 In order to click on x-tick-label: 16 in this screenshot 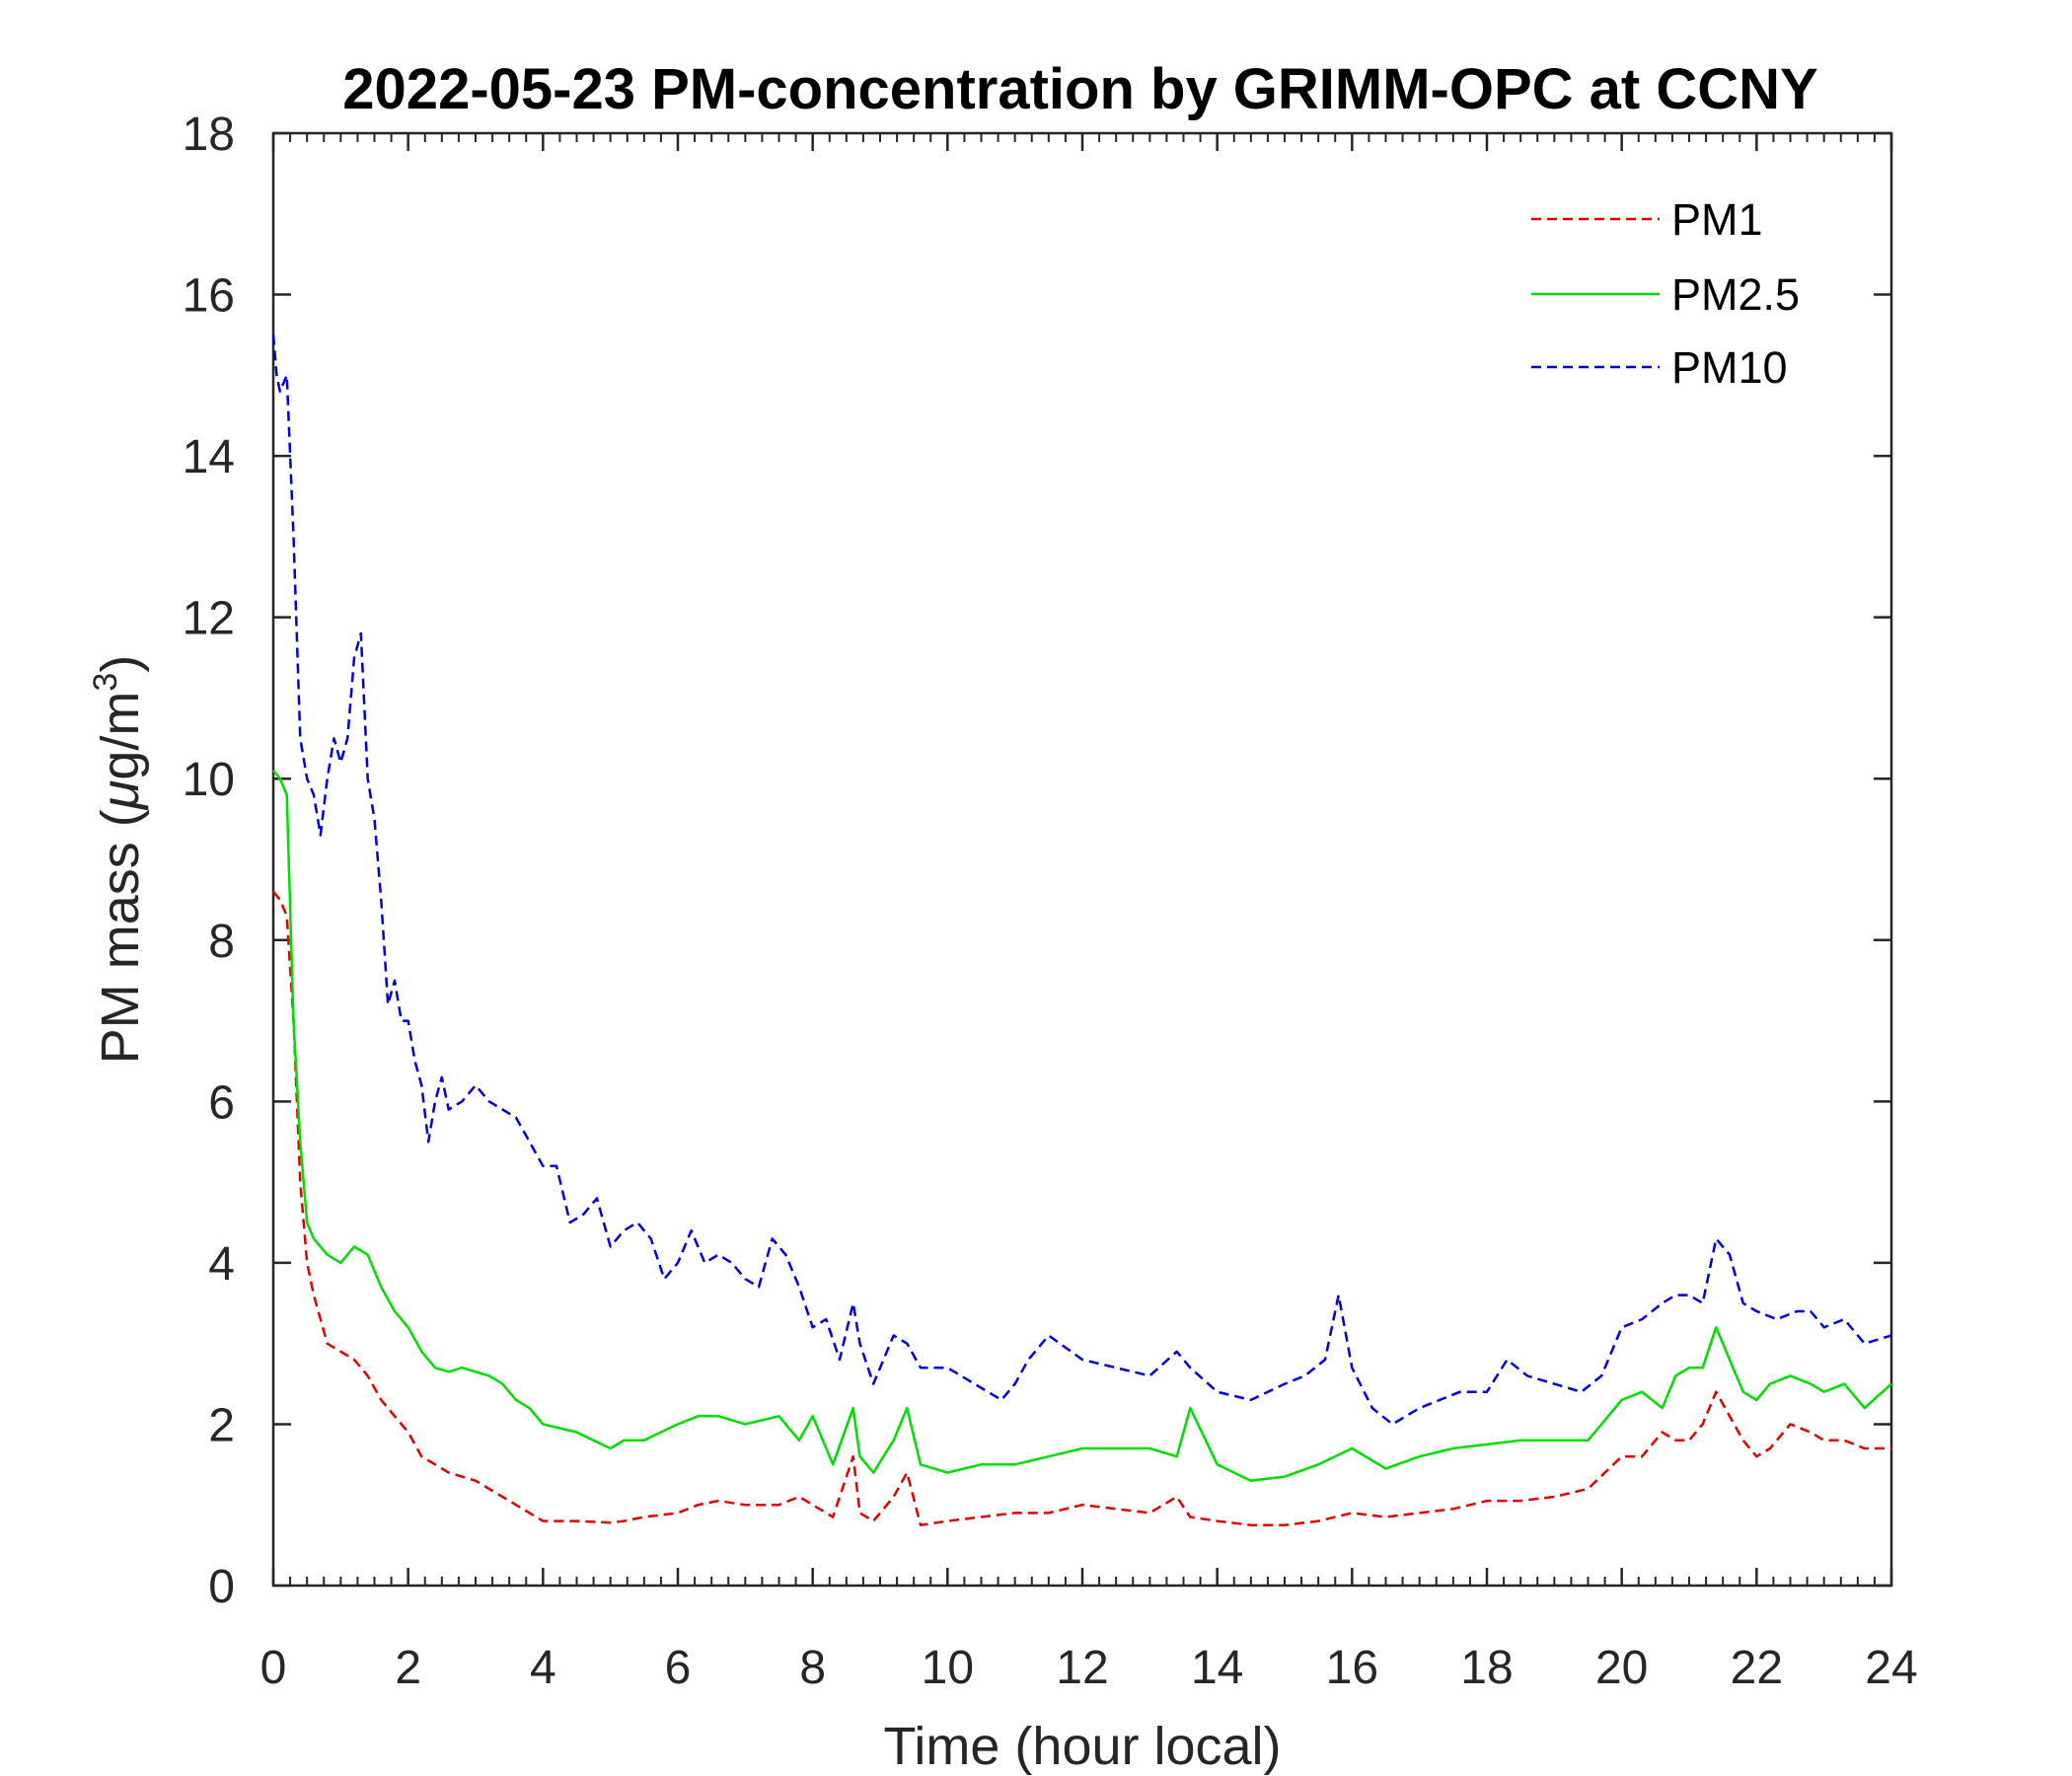, I will do `click(1352, 1668)`.